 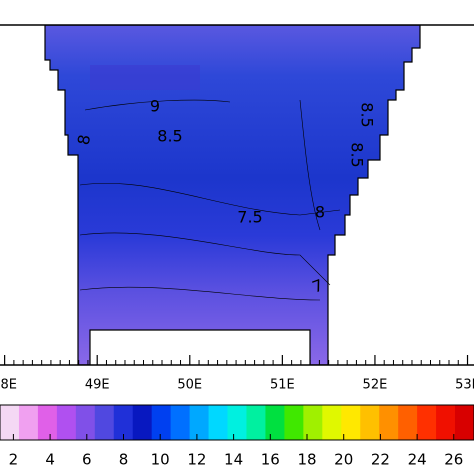 What do you see at coordinates (380, 460) in the screenshot?
I see `colorbar-tick-label: 22` at bounding box center [380, 460].